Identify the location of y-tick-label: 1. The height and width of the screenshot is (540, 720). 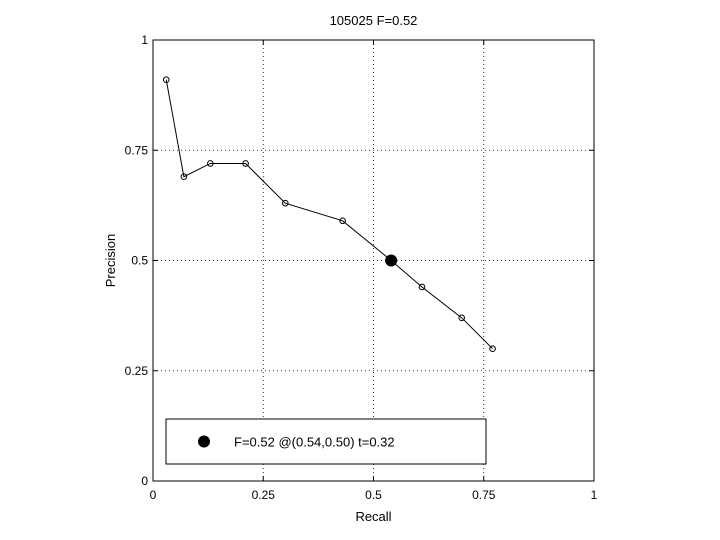
(144, 40).